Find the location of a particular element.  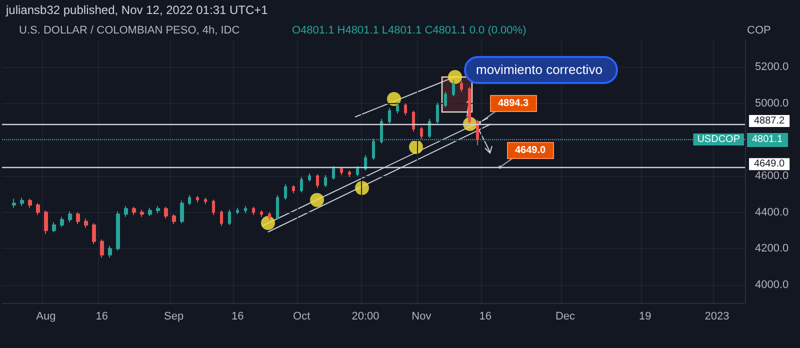

text: juliansb32 published, Nov 12, 2022 01:31 UTC+1 is located at coordinates (137, 10).